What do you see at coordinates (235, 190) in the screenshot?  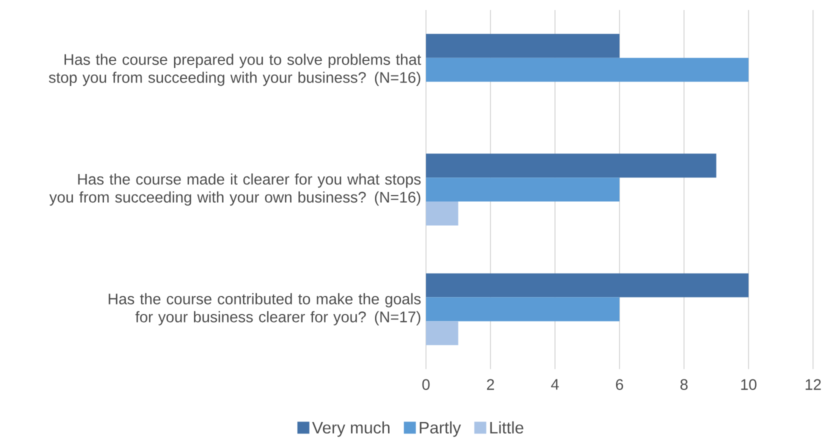 I see `y-tick-label: Has the course made it clearer for you what stops you from succeeding with your own business? (N=16)` at bounding box center [235, 190].